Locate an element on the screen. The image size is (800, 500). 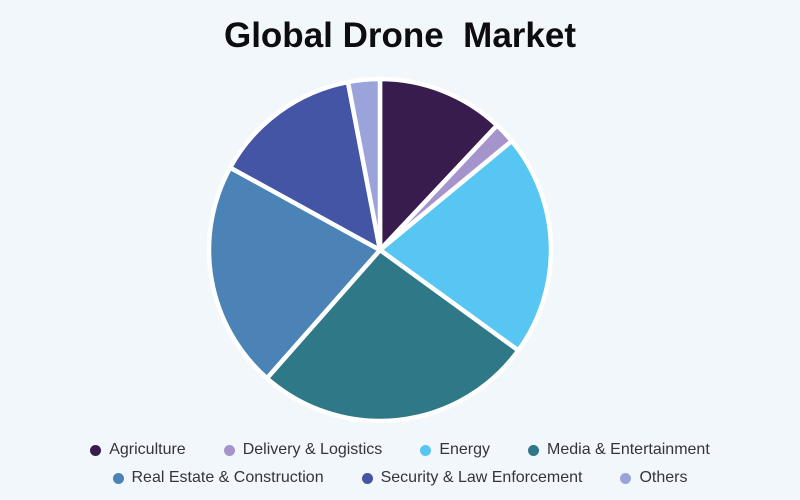
legend-item-media-entertainment: Media & Entertainment is located at coordinates (619, 450).